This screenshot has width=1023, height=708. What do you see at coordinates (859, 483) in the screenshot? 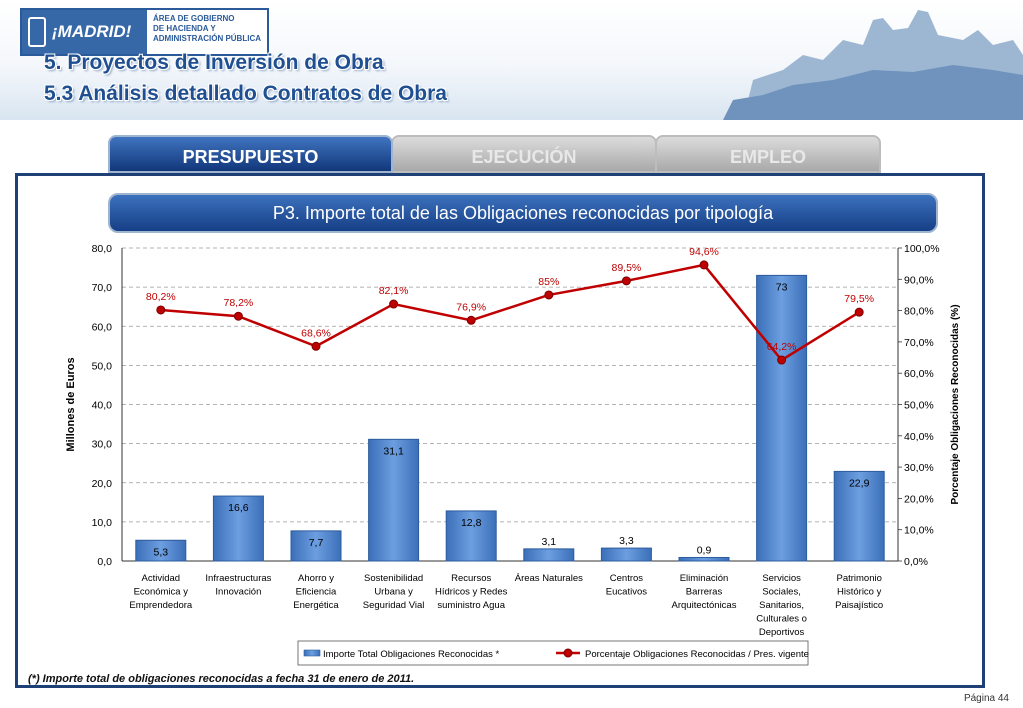
I see `bar-value-label: 22,9` at bounding box center [859, 483].